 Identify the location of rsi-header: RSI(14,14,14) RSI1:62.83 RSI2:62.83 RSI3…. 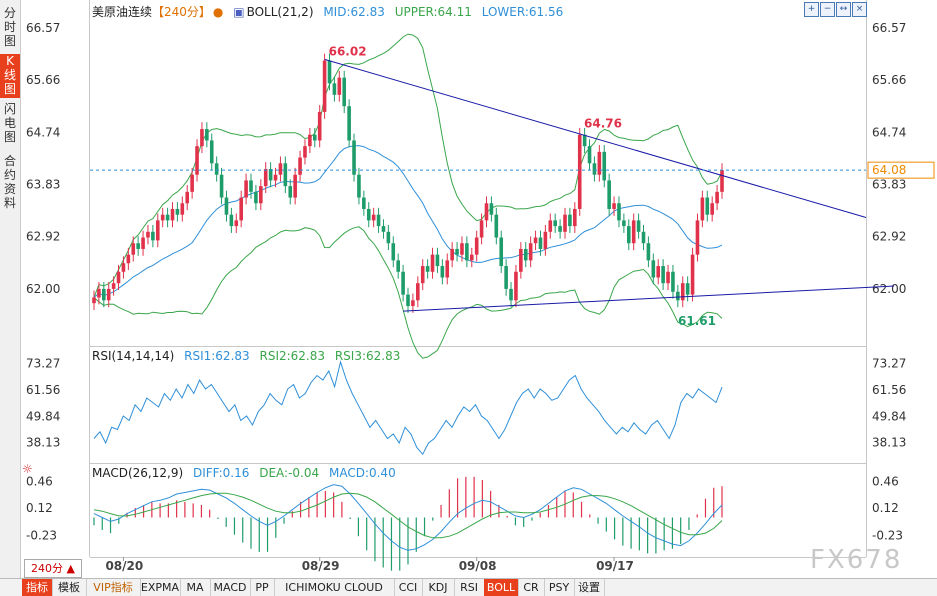
(249, 356).